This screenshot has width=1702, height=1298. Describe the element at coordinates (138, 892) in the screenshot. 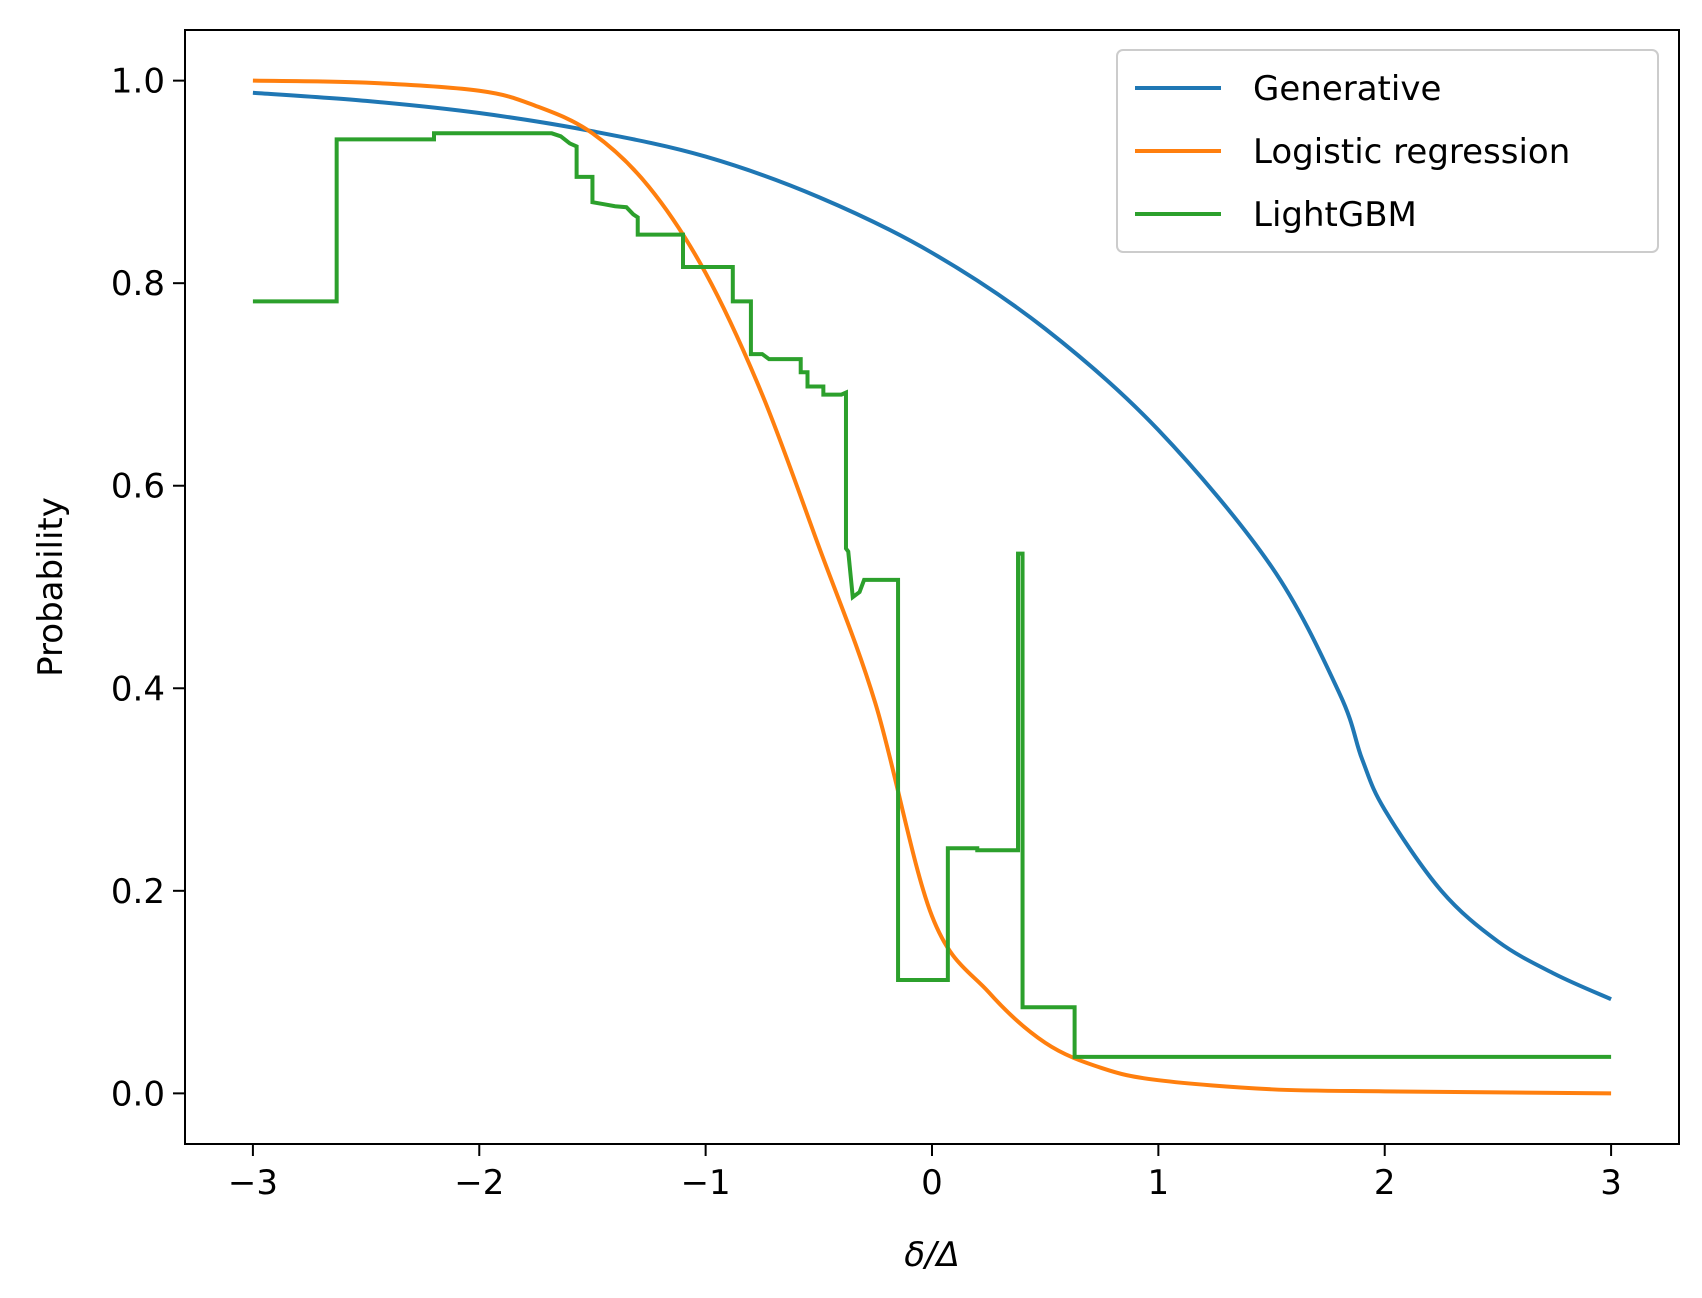

I see `y-tick-label: 0.2` at that location.